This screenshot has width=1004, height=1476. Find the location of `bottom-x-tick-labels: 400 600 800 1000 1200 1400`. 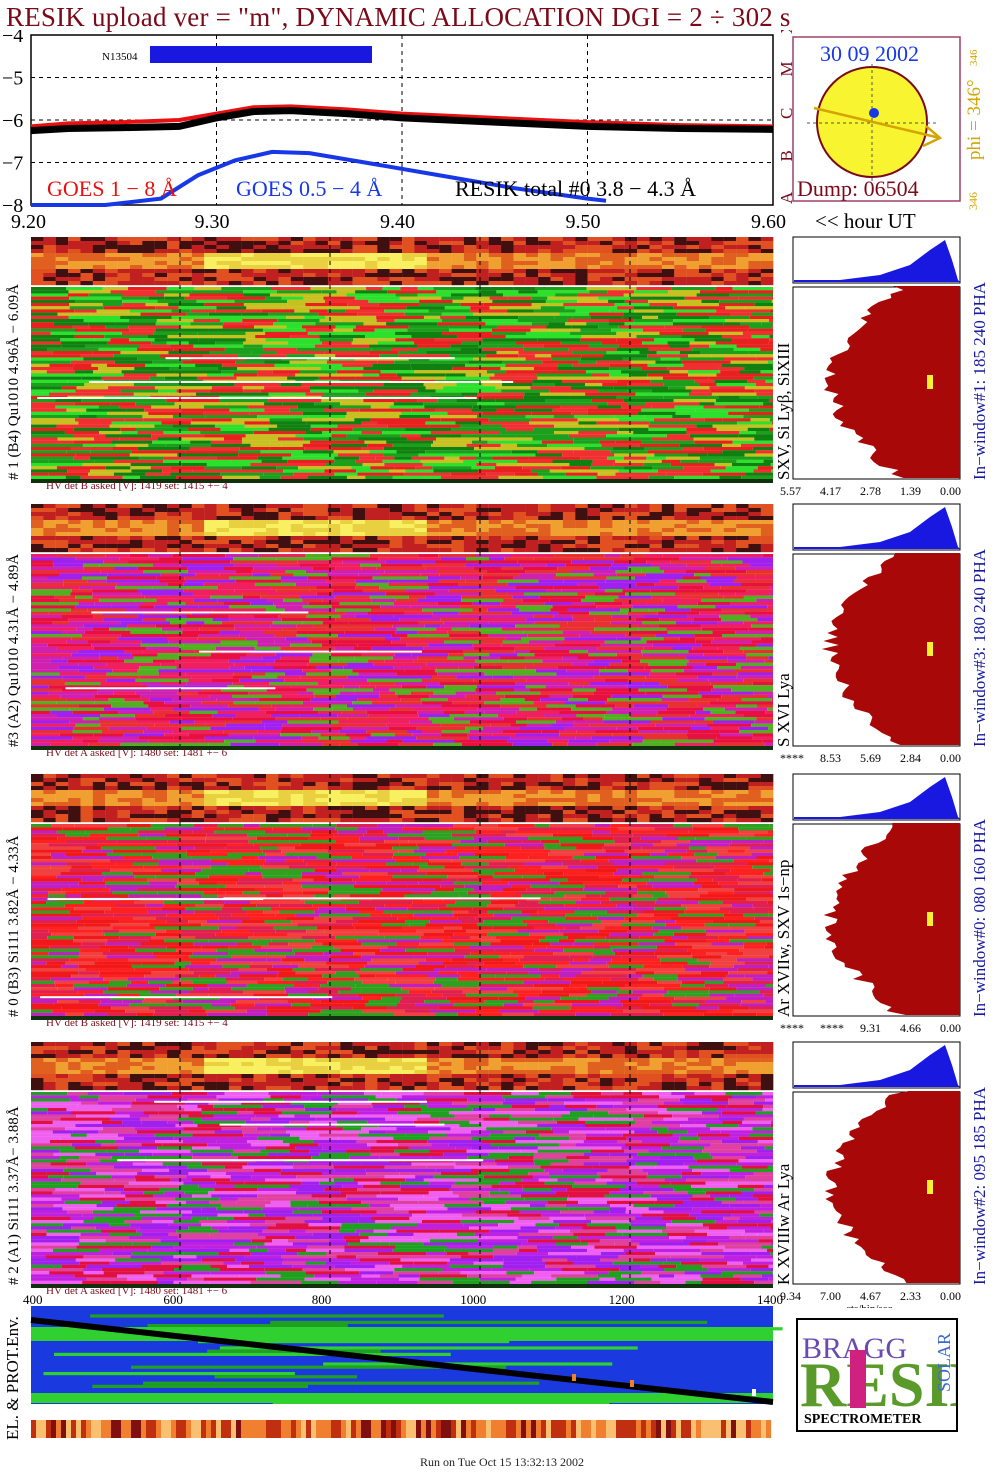

bottom-x-tick-labels: 400 600 800 1000 1200 1400 is located at coordinates (403, 1299).